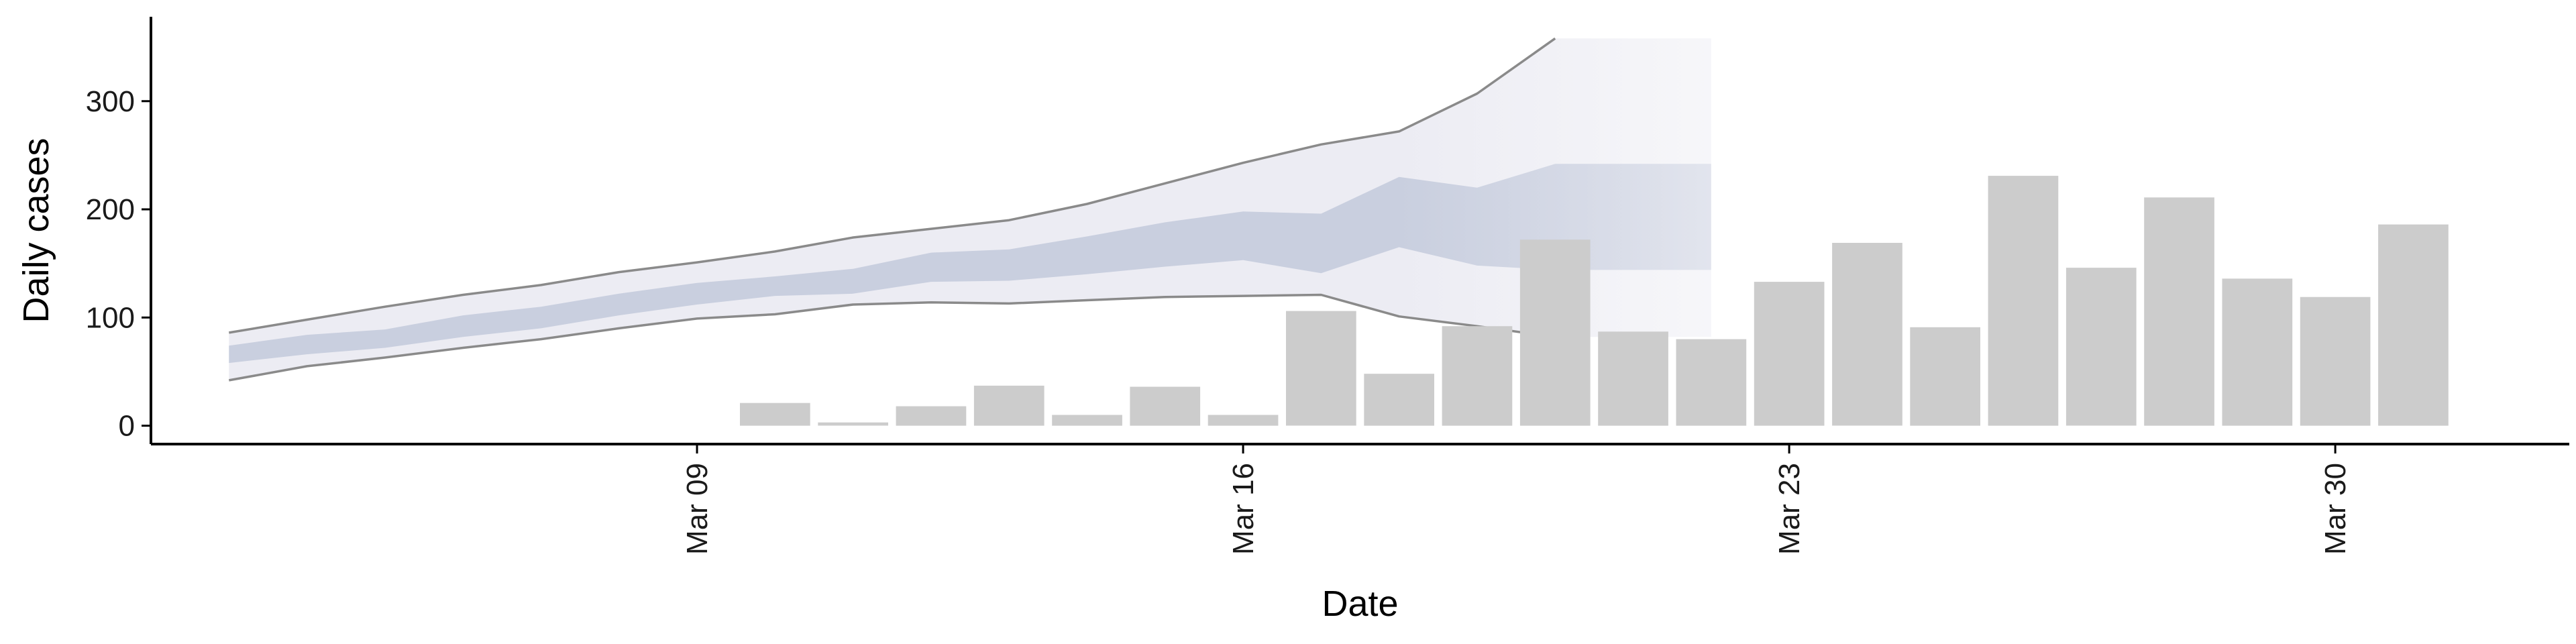  What do you see at coordinates (1789, 509) in the screenshot?
I see `x-tick-label-Mar 23: Mar 23` at bounding box center [1789, 509].